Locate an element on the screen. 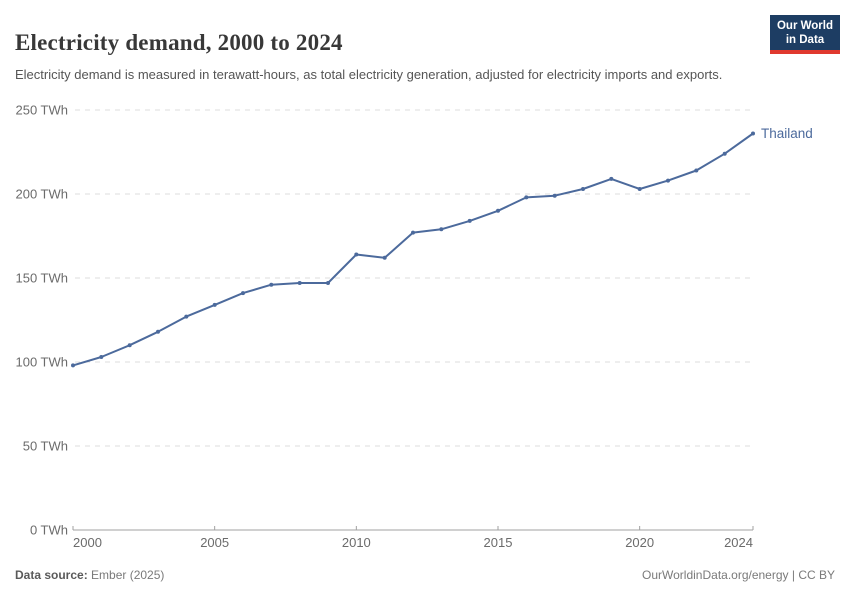 The width and height of the screenshot is (850, 600). data-source-value: Ember (2025) is located at coordinates (126, 575).